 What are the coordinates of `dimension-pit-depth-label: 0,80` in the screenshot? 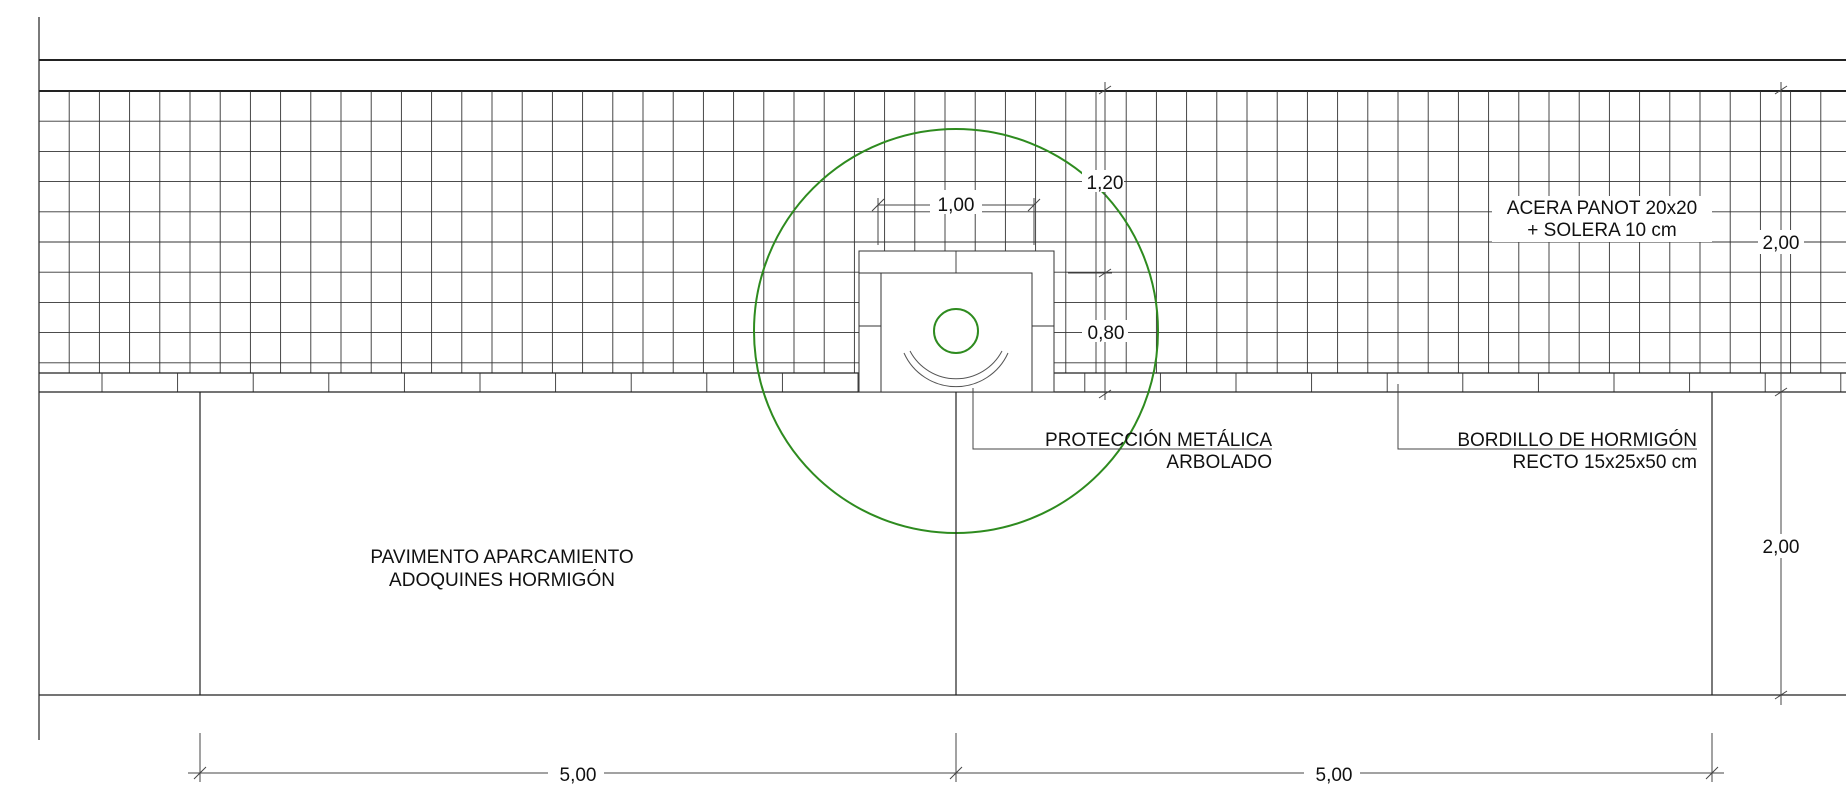 It's located at (1106, 333).